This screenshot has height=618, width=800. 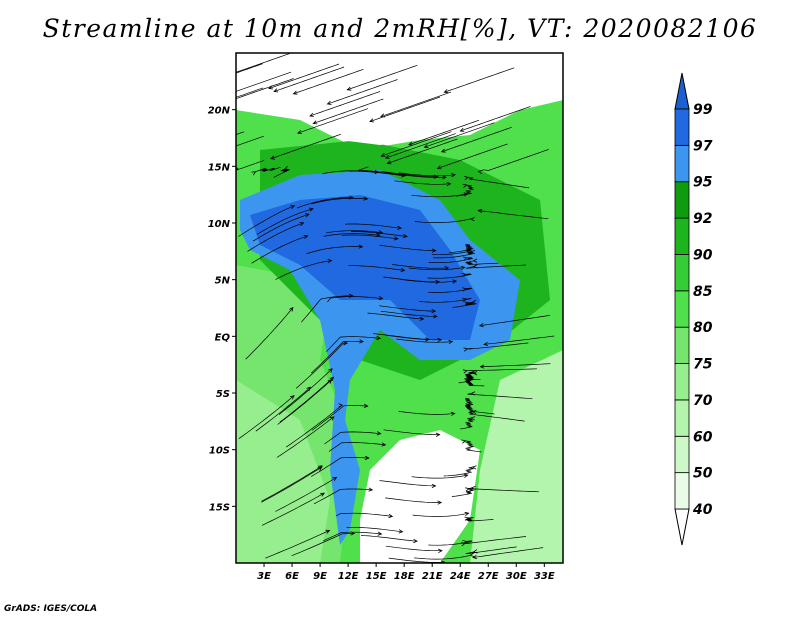 I want to click on lon-tick-label: 15E, so click(x=376, y=576).